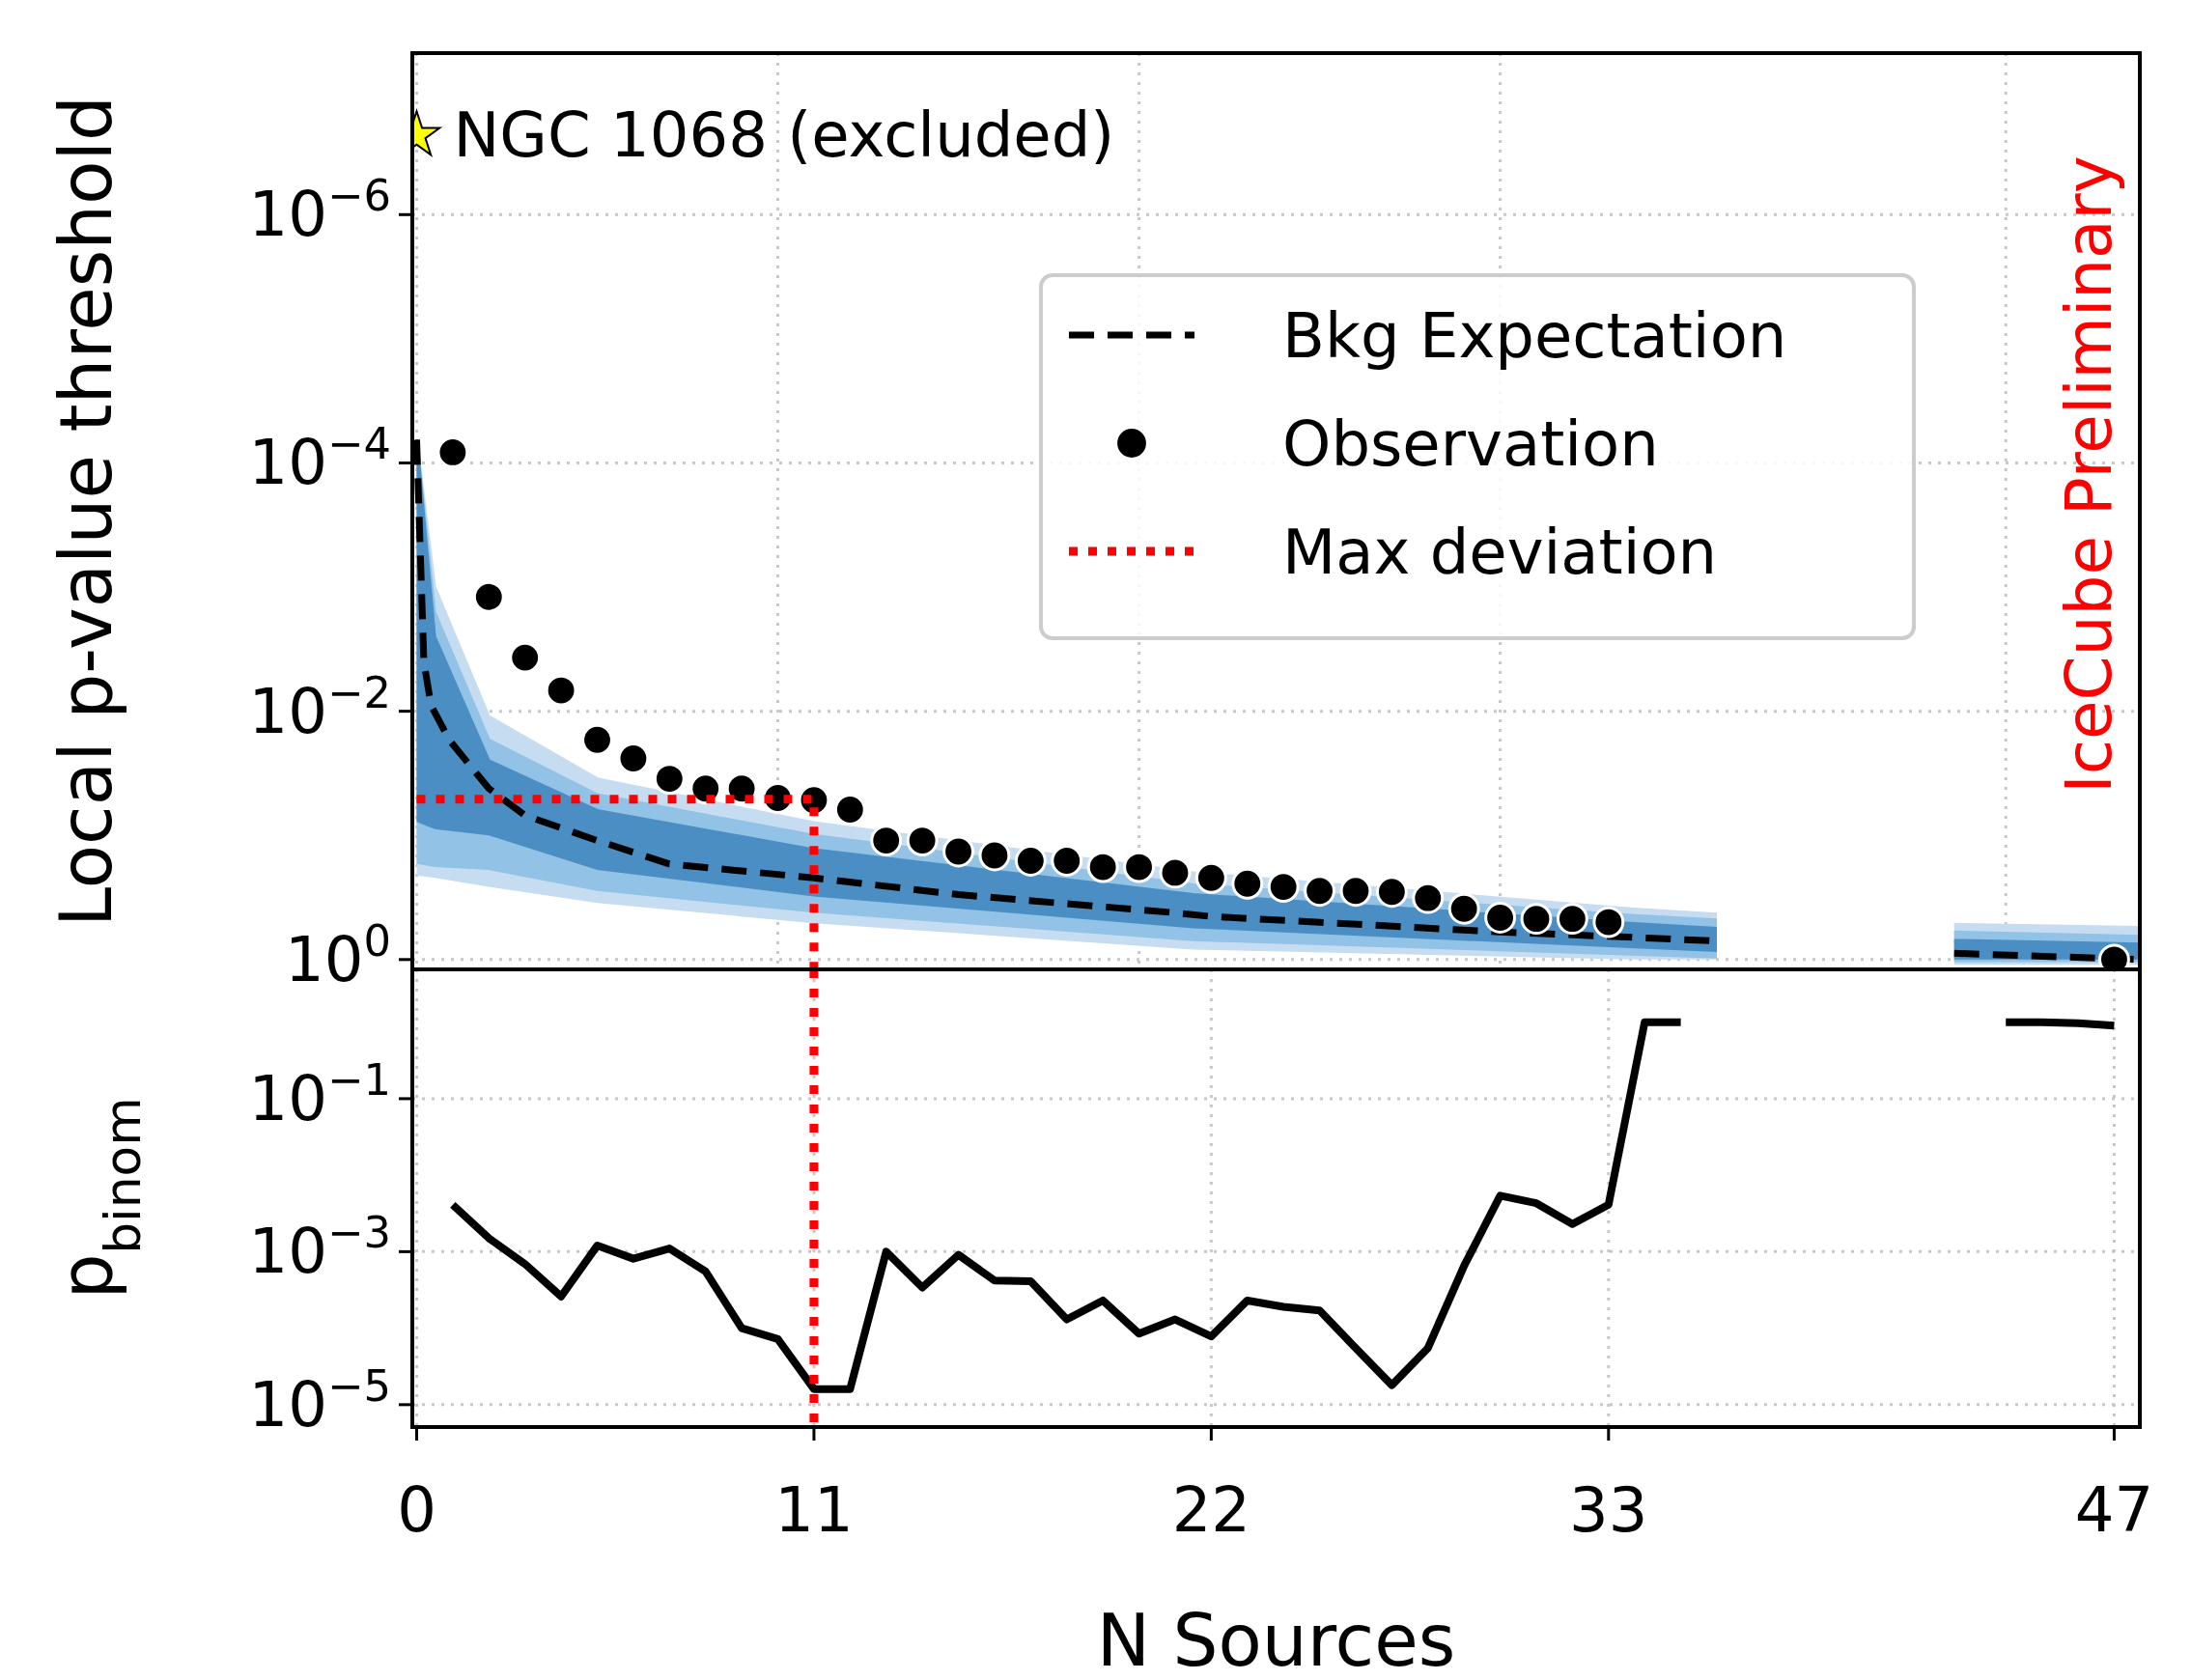  Describe the element at coordinates (2114, 1510) in the screenshot. I see `x-tick-label: 47` at that location.